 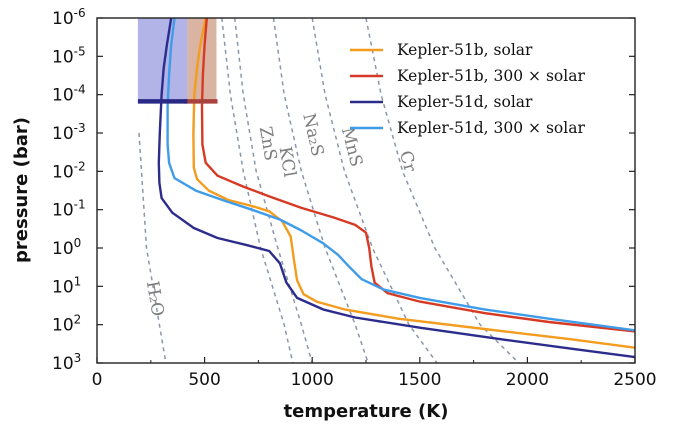 What do you see at coordinates (312, 134) in the screenshot?
I see `condensation-label-na-s: Na₂S` at bounding box center [312, 134].